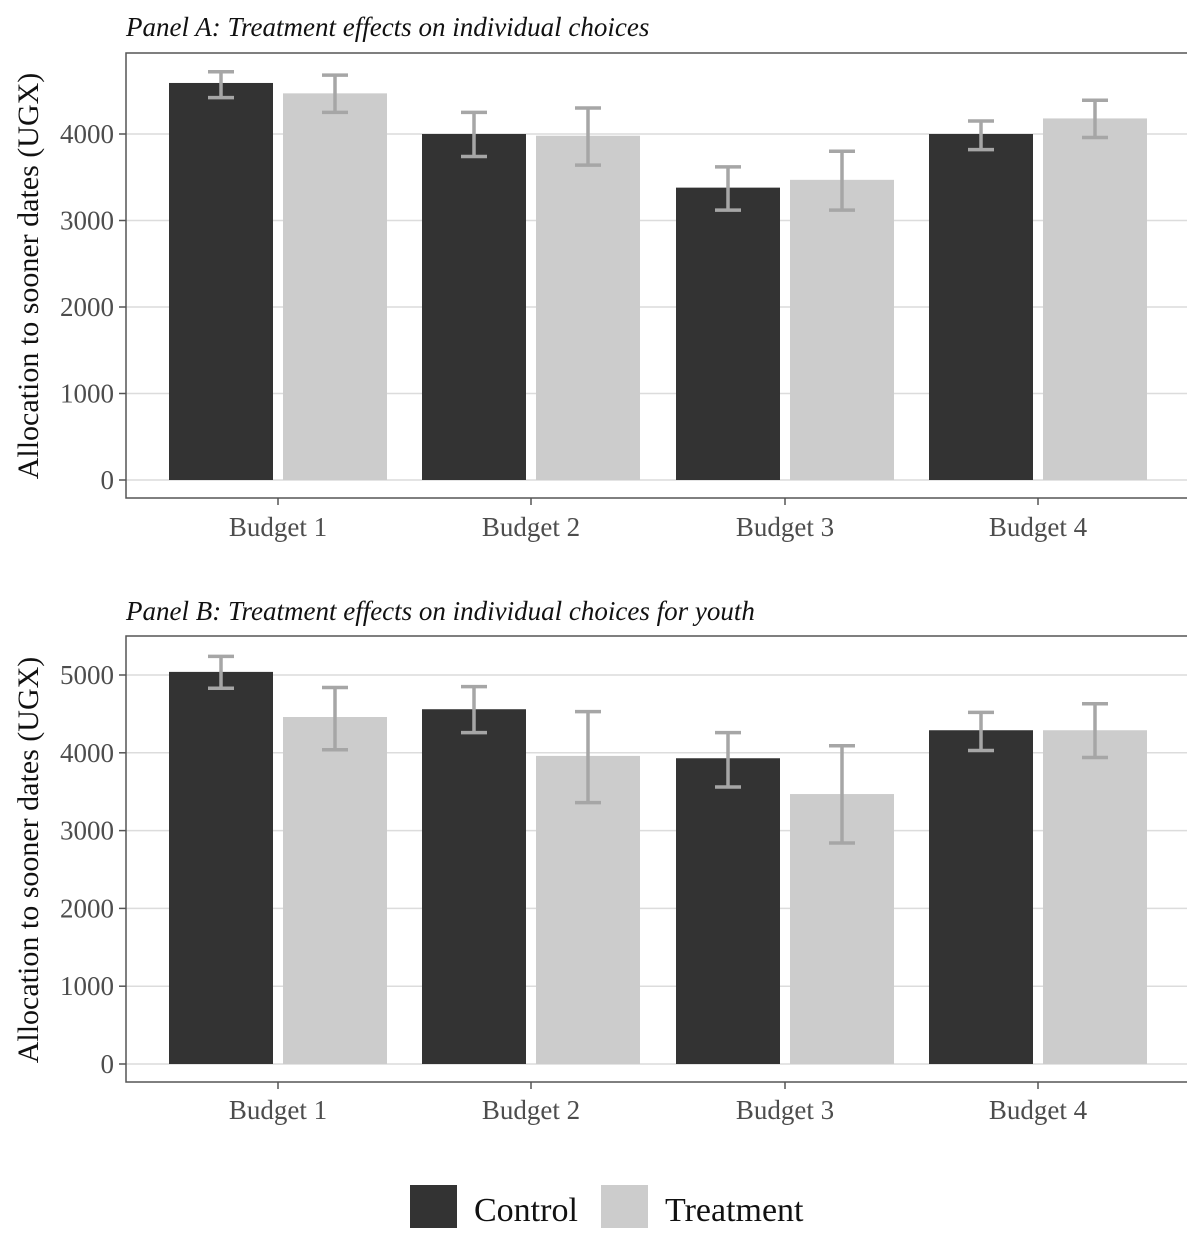  I want to click on panel-1-ytick-label-2: 2000, so click(87, 908).